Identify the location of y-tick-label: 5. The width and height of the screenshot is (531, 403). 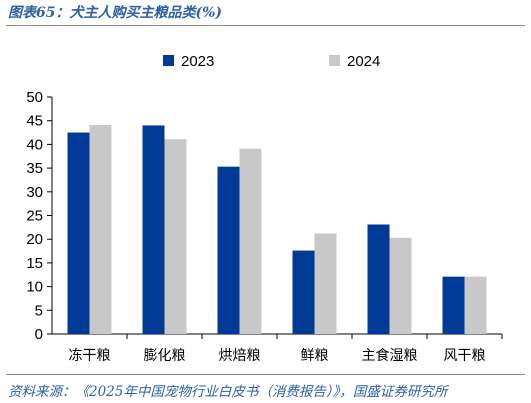
(39, 310).